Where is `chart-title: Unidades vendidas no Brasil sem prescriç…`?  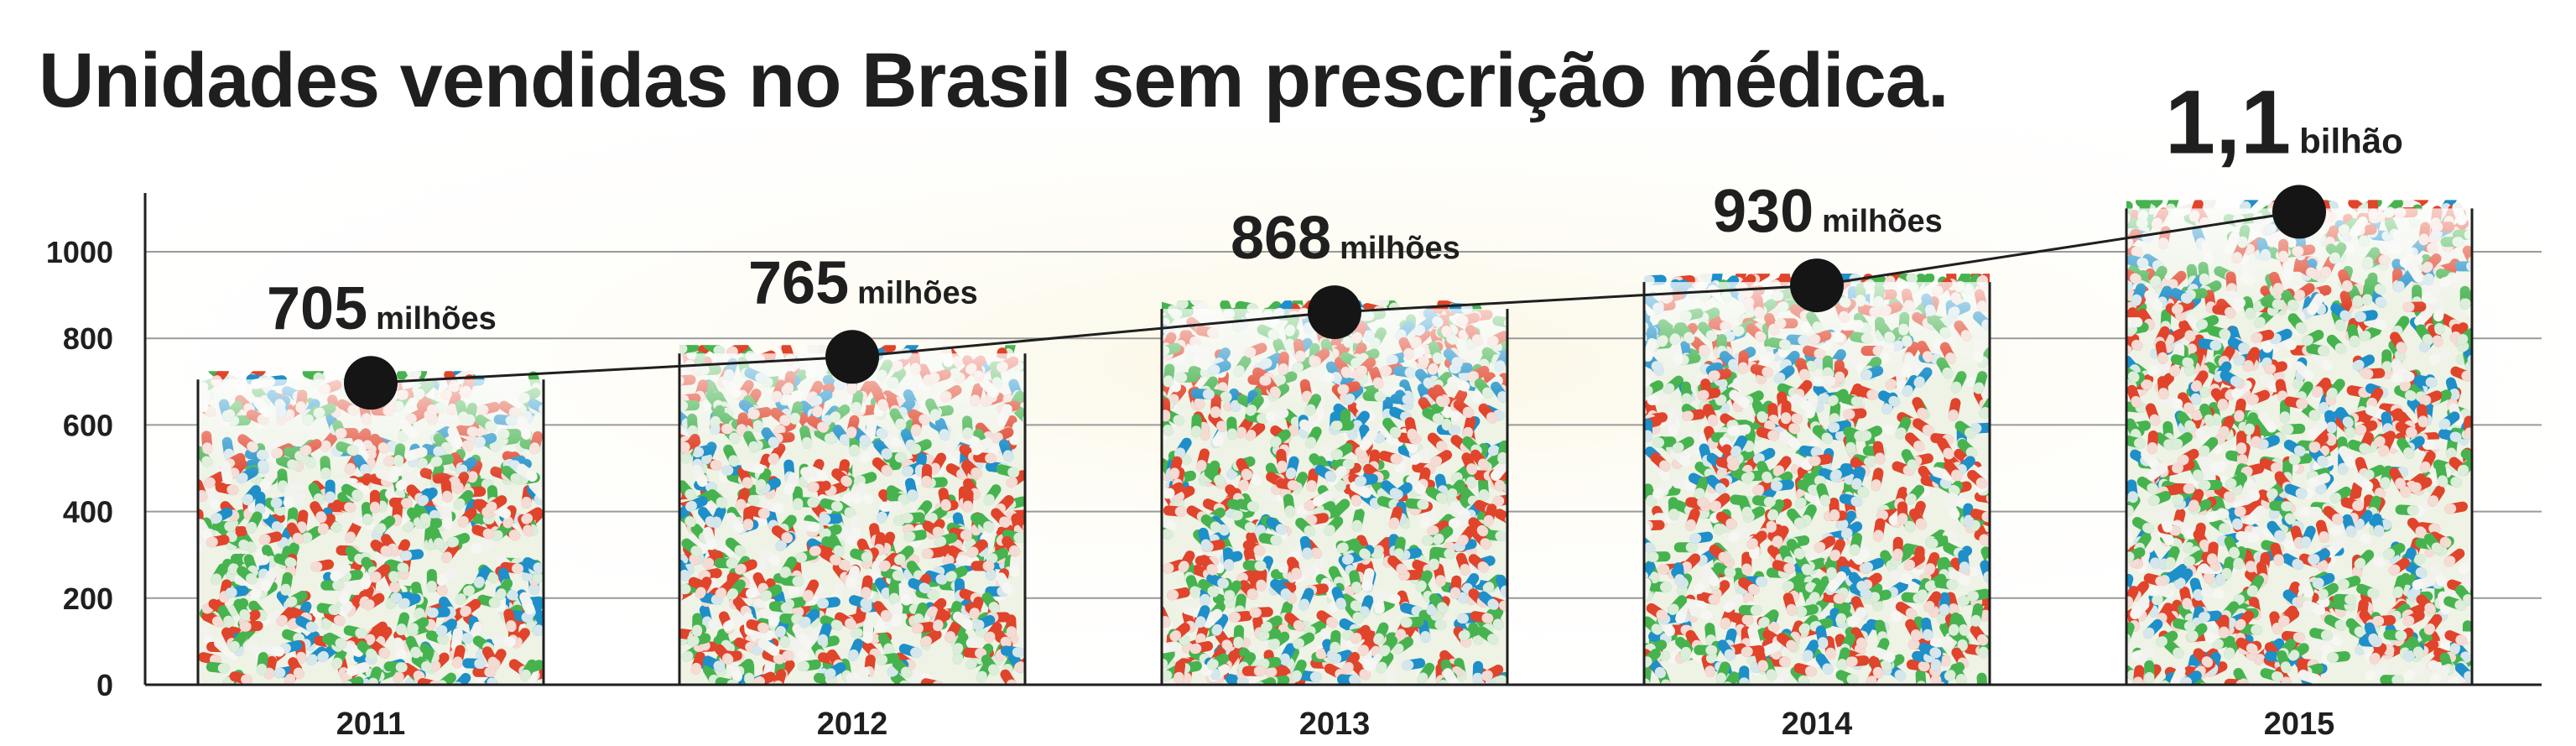
chart-title: Unidades vendidas no Brasil sem prescriç… is located at coordinates (994, 80).